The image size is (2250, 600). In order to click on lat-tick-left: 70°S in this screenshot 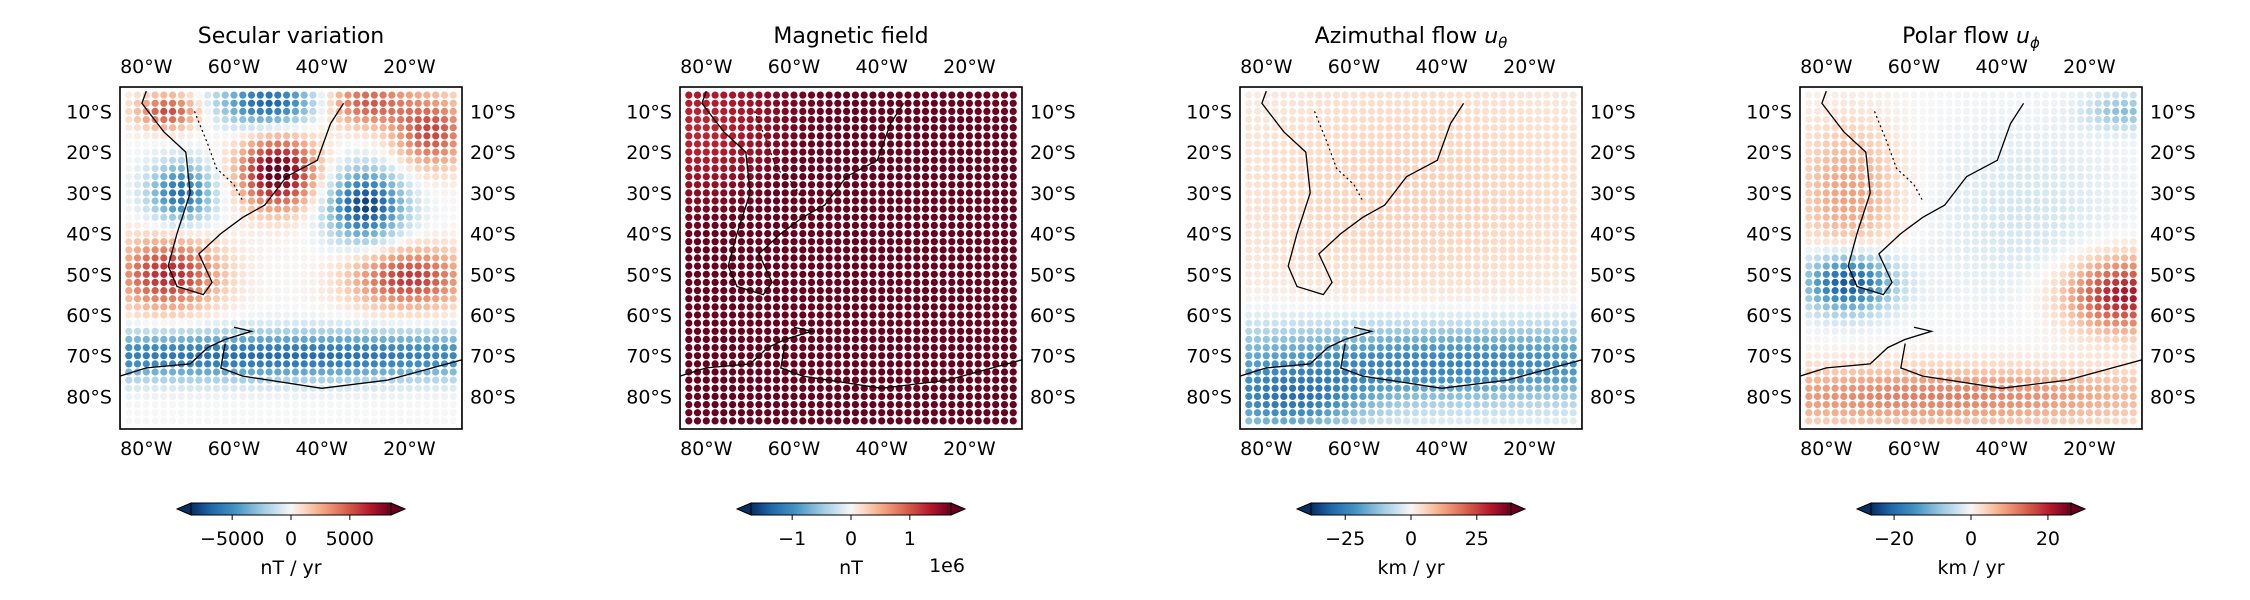, I will do `click(1209, 357)`.